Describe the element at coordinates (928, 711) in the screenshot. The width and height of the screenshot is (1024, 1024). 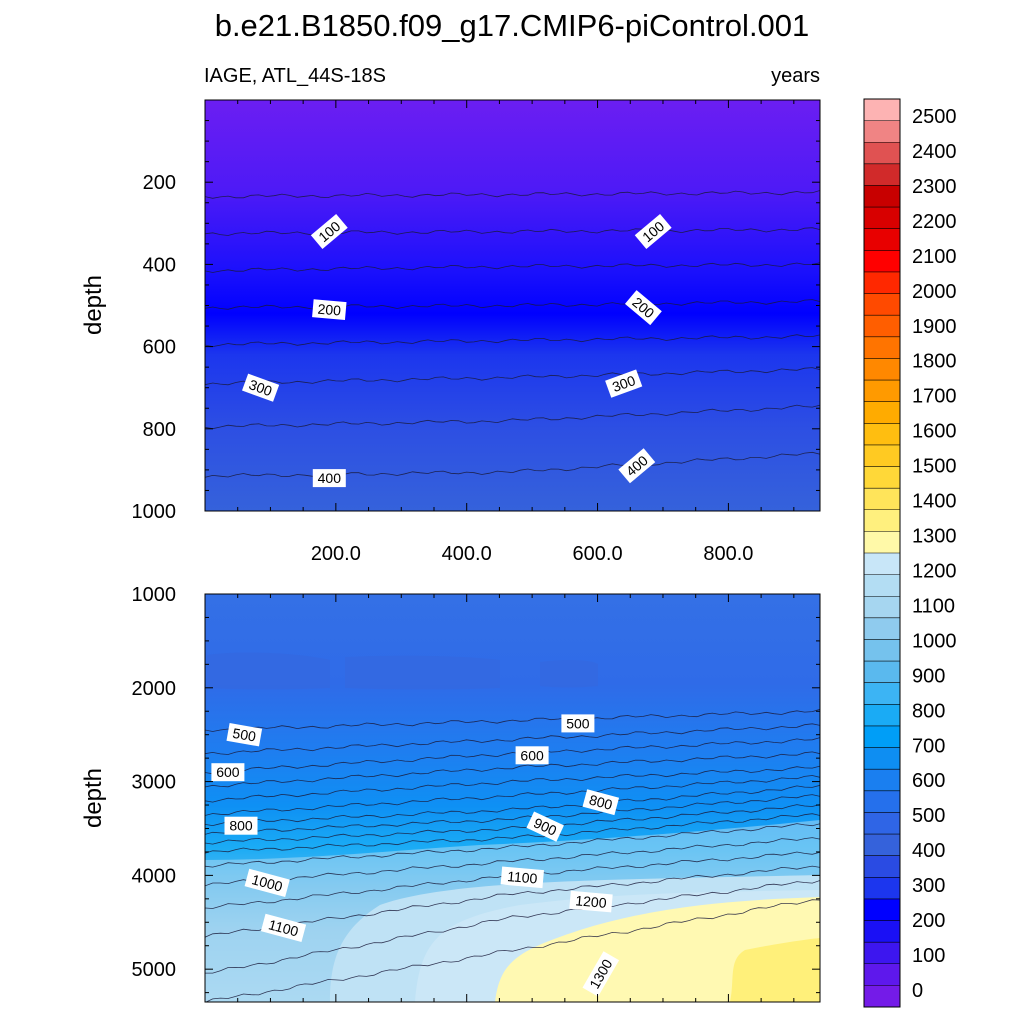
I see `colorbar-label: 800` at that location.